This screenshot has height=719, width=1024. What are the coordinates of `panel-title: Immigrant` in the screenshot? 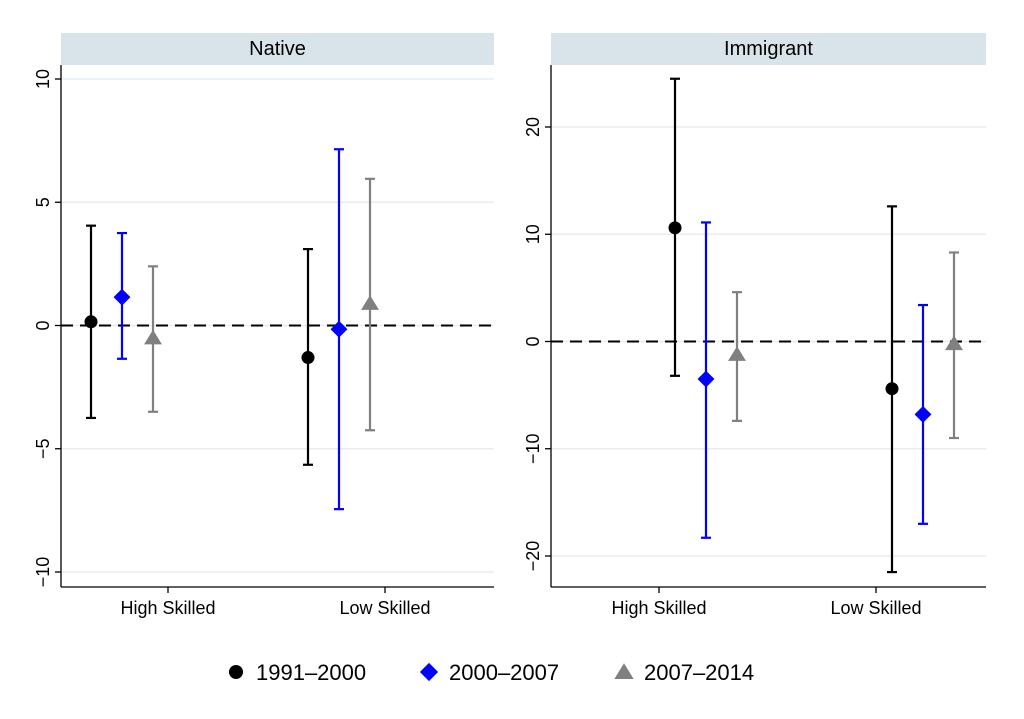 It's located at (768, 49).